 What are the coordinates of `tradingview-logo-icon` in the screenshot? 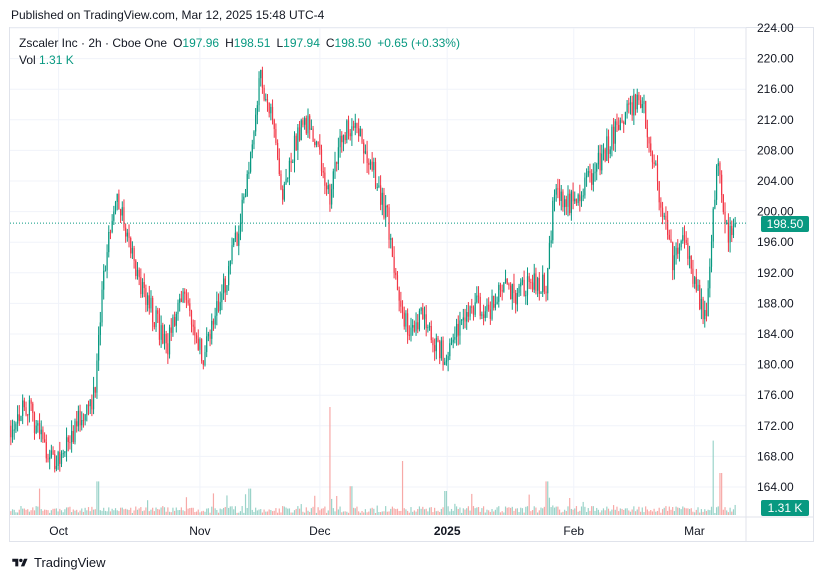 It's located at (20, 563).